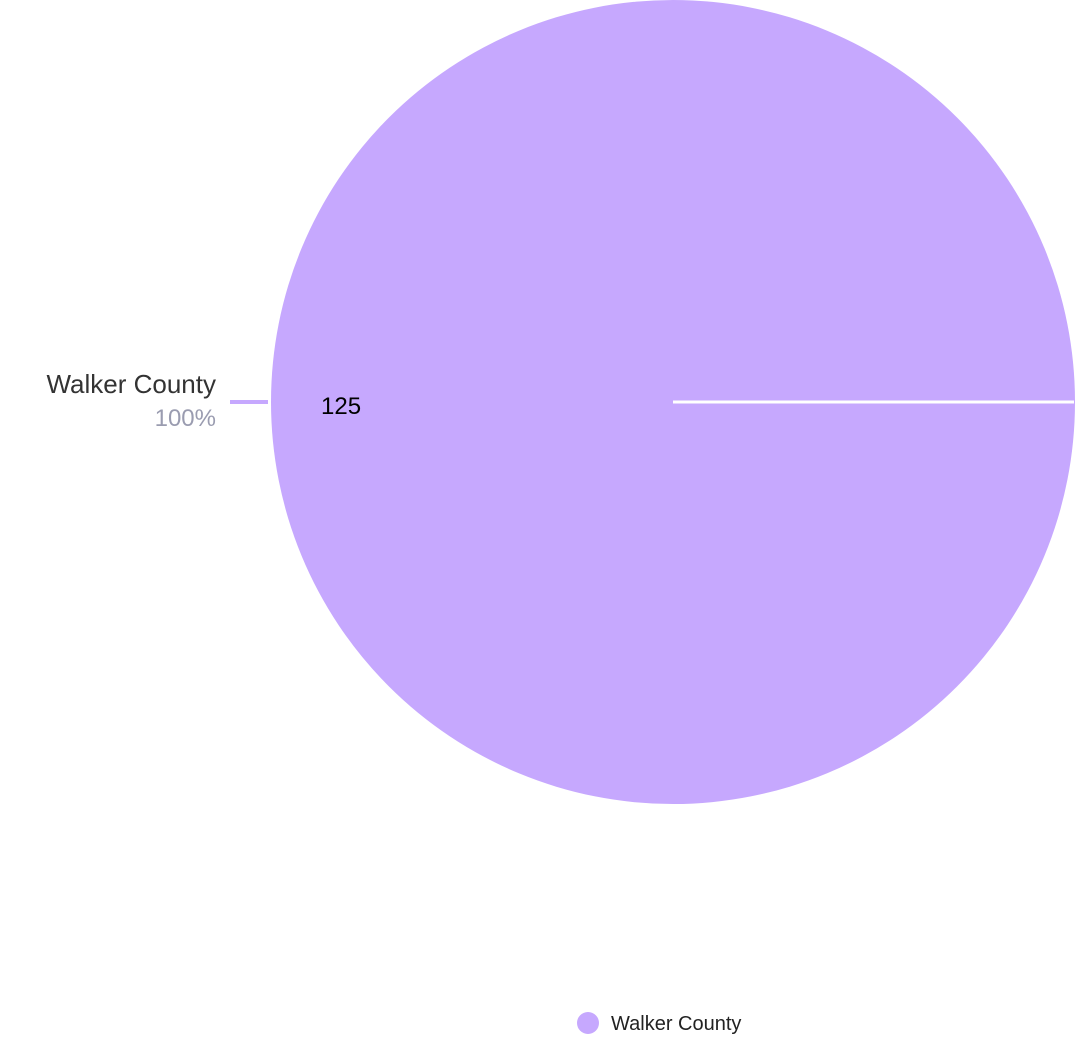  What do you see at coordinates (588, 1023) in the screenshot?
I see `legend-swatch` at bounding box center [588, 1023].